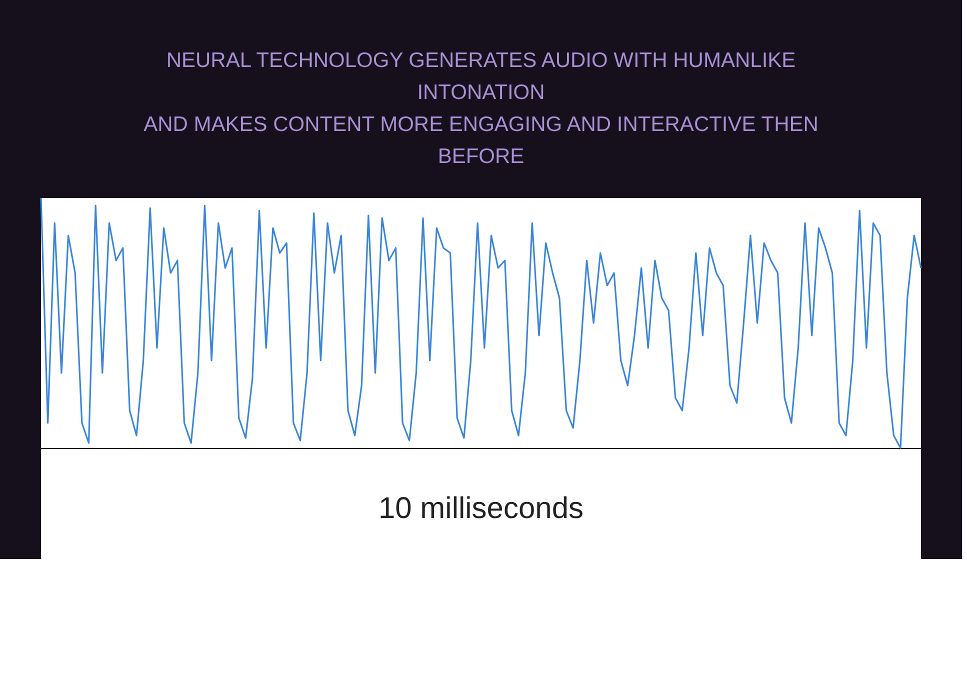  I want to click on x-axis-title: 10 milliseconds, so click(481, 508).